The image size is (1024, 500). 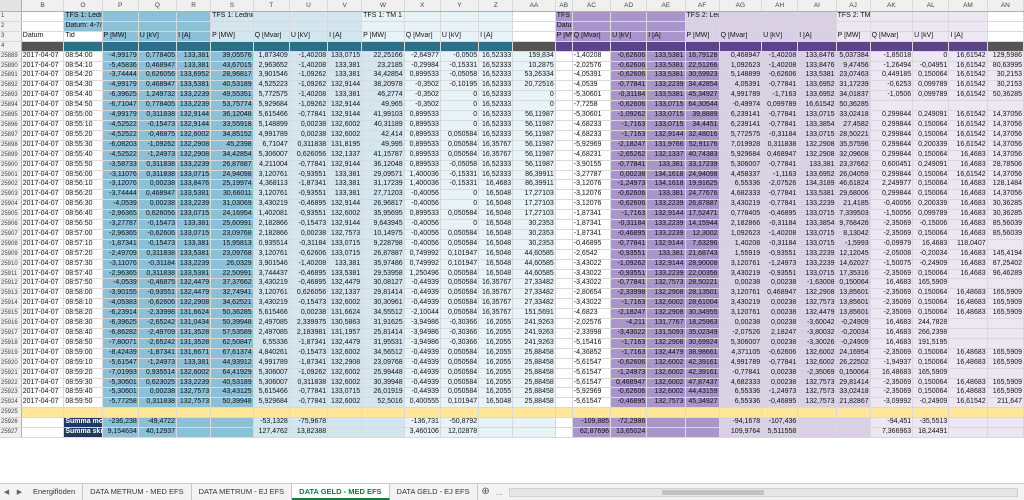 I want to click on data-cell: -0,24909, so click(x=853, y=343).